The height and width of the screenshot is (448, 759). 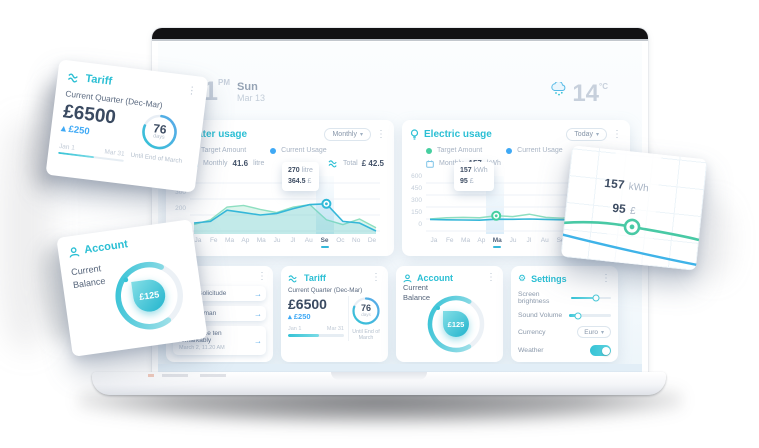 What do you see at coordinates (586, 134) in the screenshot?
I see `range-dropdown: Today ▾` at bounding box center [586, 134].